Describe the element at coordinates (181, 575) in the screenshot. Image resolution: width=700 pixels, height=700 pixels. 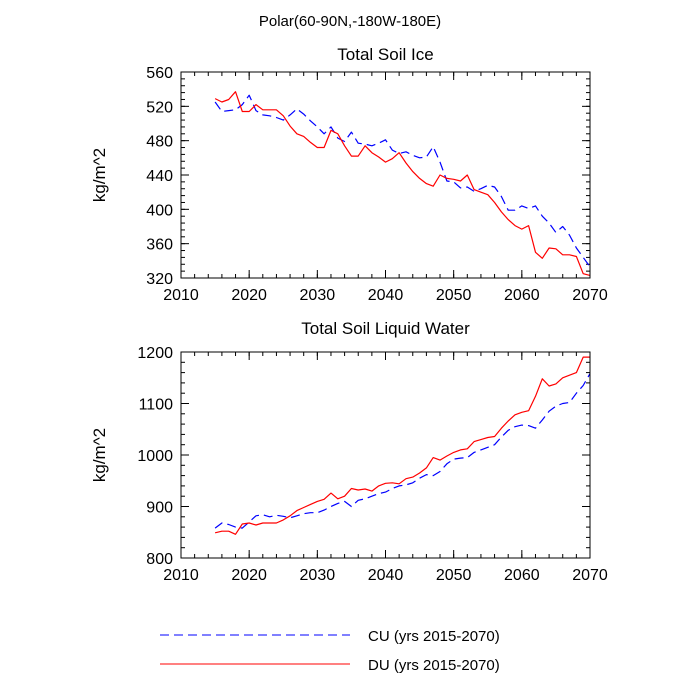
I see `soil-liquid-water-x-tick-label: 2010` at that location.